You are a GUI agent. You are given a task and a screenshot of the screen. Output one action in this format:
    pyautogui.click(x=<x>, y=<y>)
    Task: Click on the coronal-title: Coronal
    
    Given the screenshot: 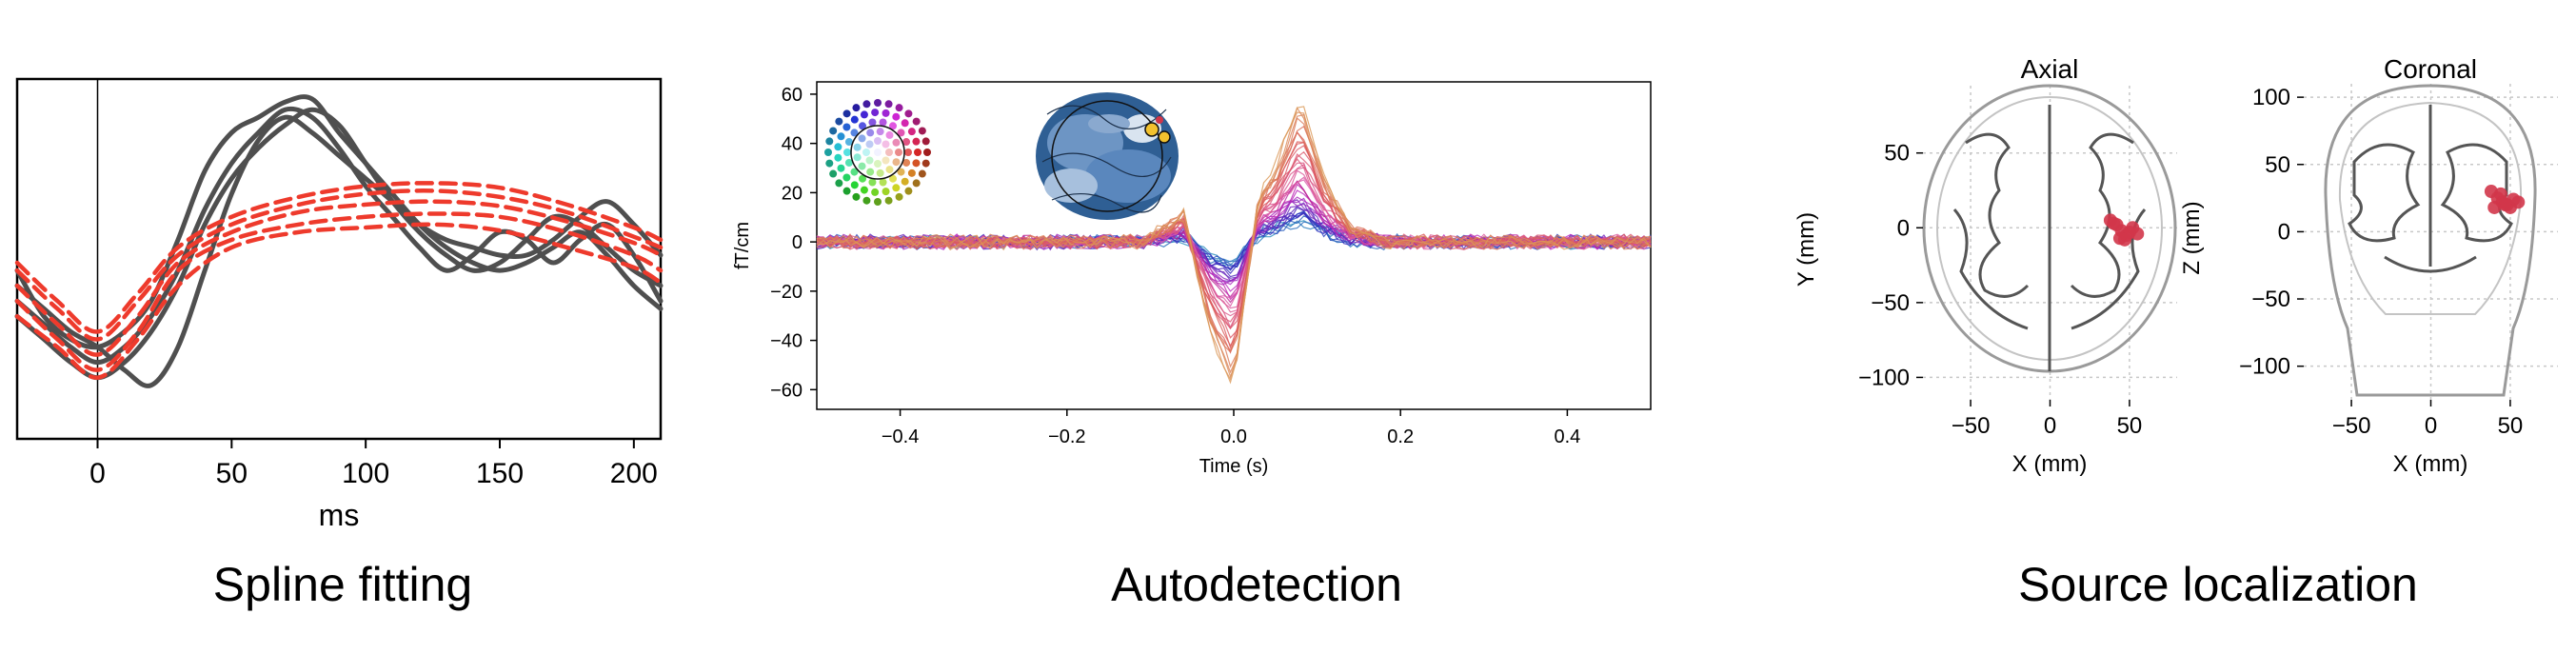 What is the action you would take?
    pyautogui.click(x=2430, y=69)
    